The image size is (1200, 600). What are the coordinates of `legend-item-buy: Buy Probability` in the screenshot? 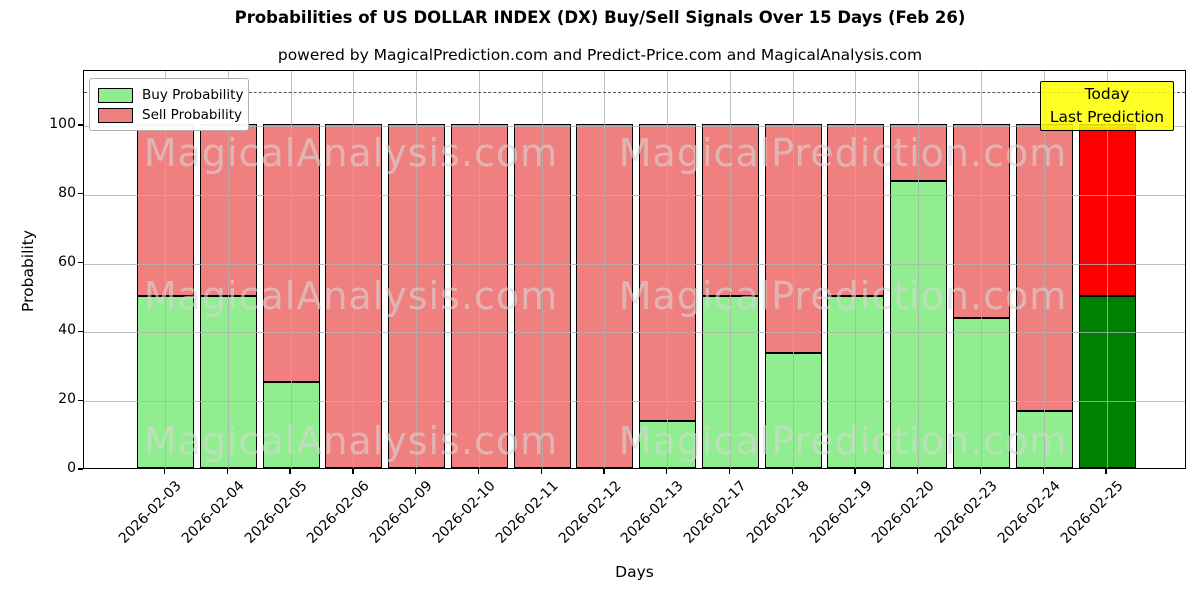 It's located at (171, 95).